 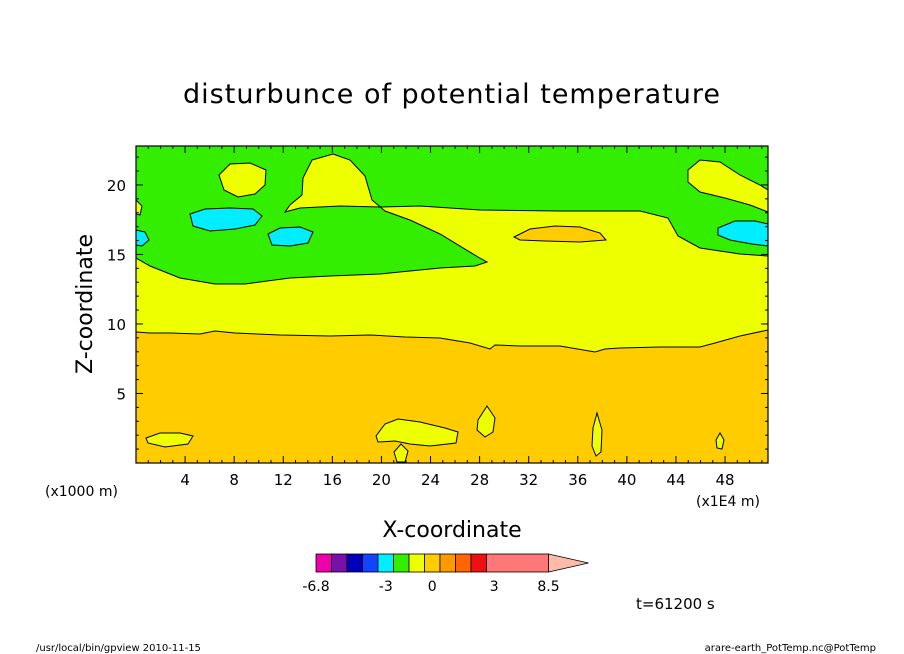 I want to click on x-tick-label: 16, so click(x=332, y=480).